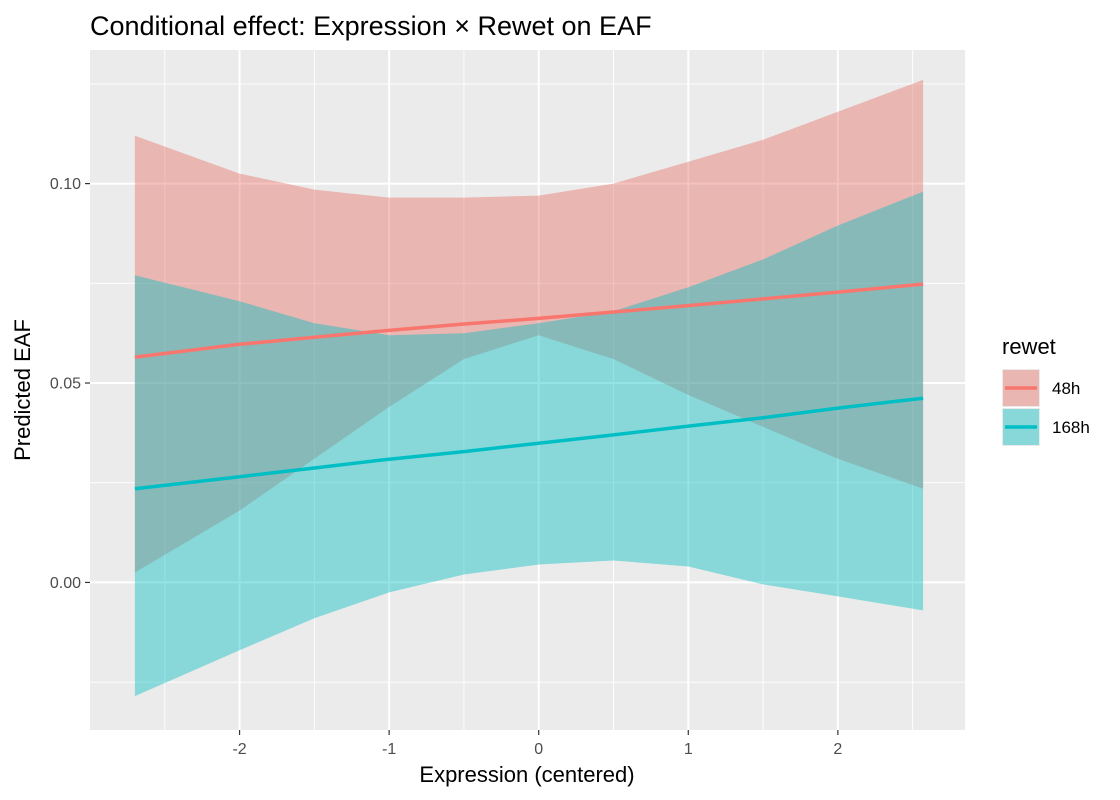 Image resolution: width=1120 pixels, height=800 pixels. I want to click on y-tick-label: 0.10, so click(65, 184).